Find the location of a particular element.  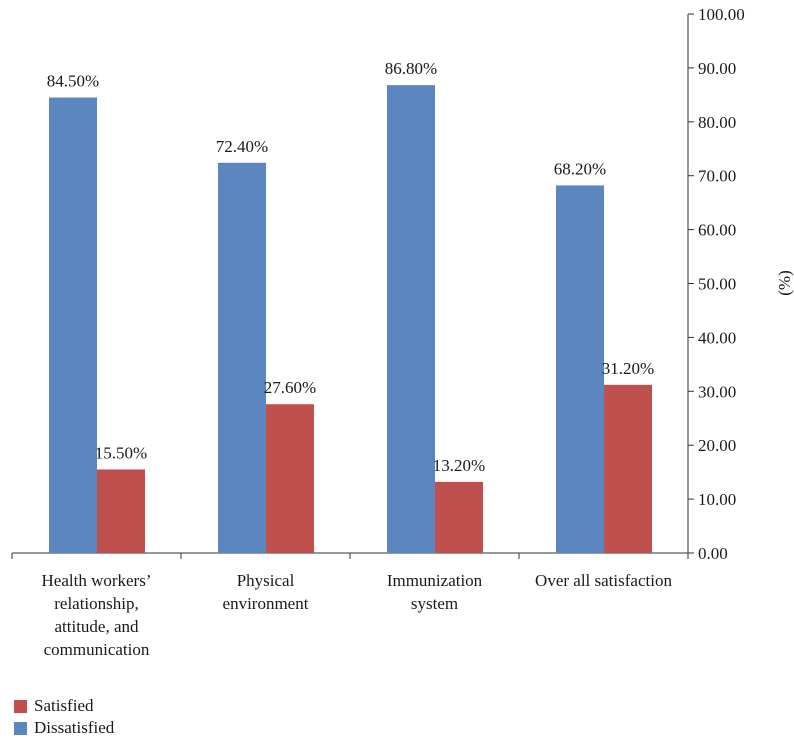

x-tick-label-4: Over all satisfaction is located at coordinates (603, 580).